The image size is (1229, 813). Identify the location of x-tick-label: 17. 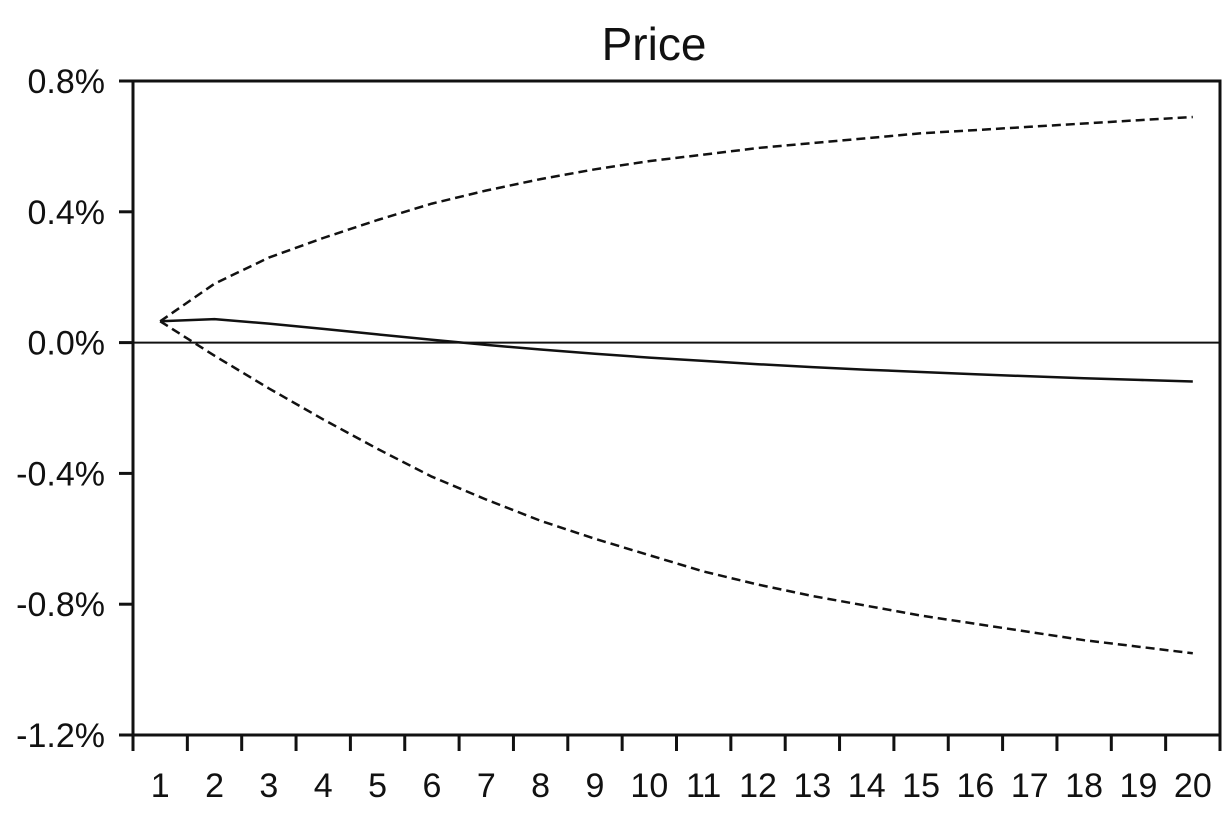
(1030, 786).